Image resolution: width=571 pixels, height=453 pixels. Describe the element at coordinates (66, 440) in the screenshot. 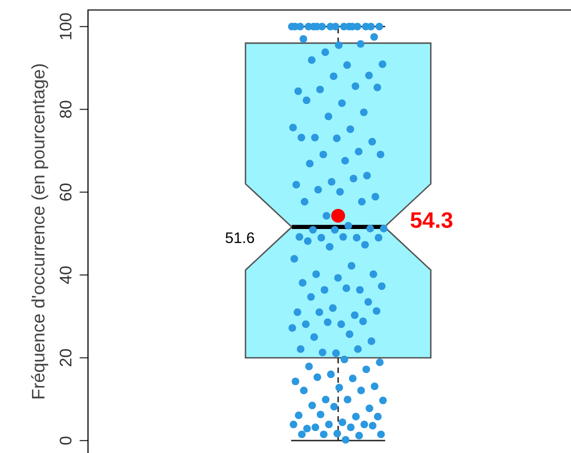

I see `y-tick-label: 0` at that location.